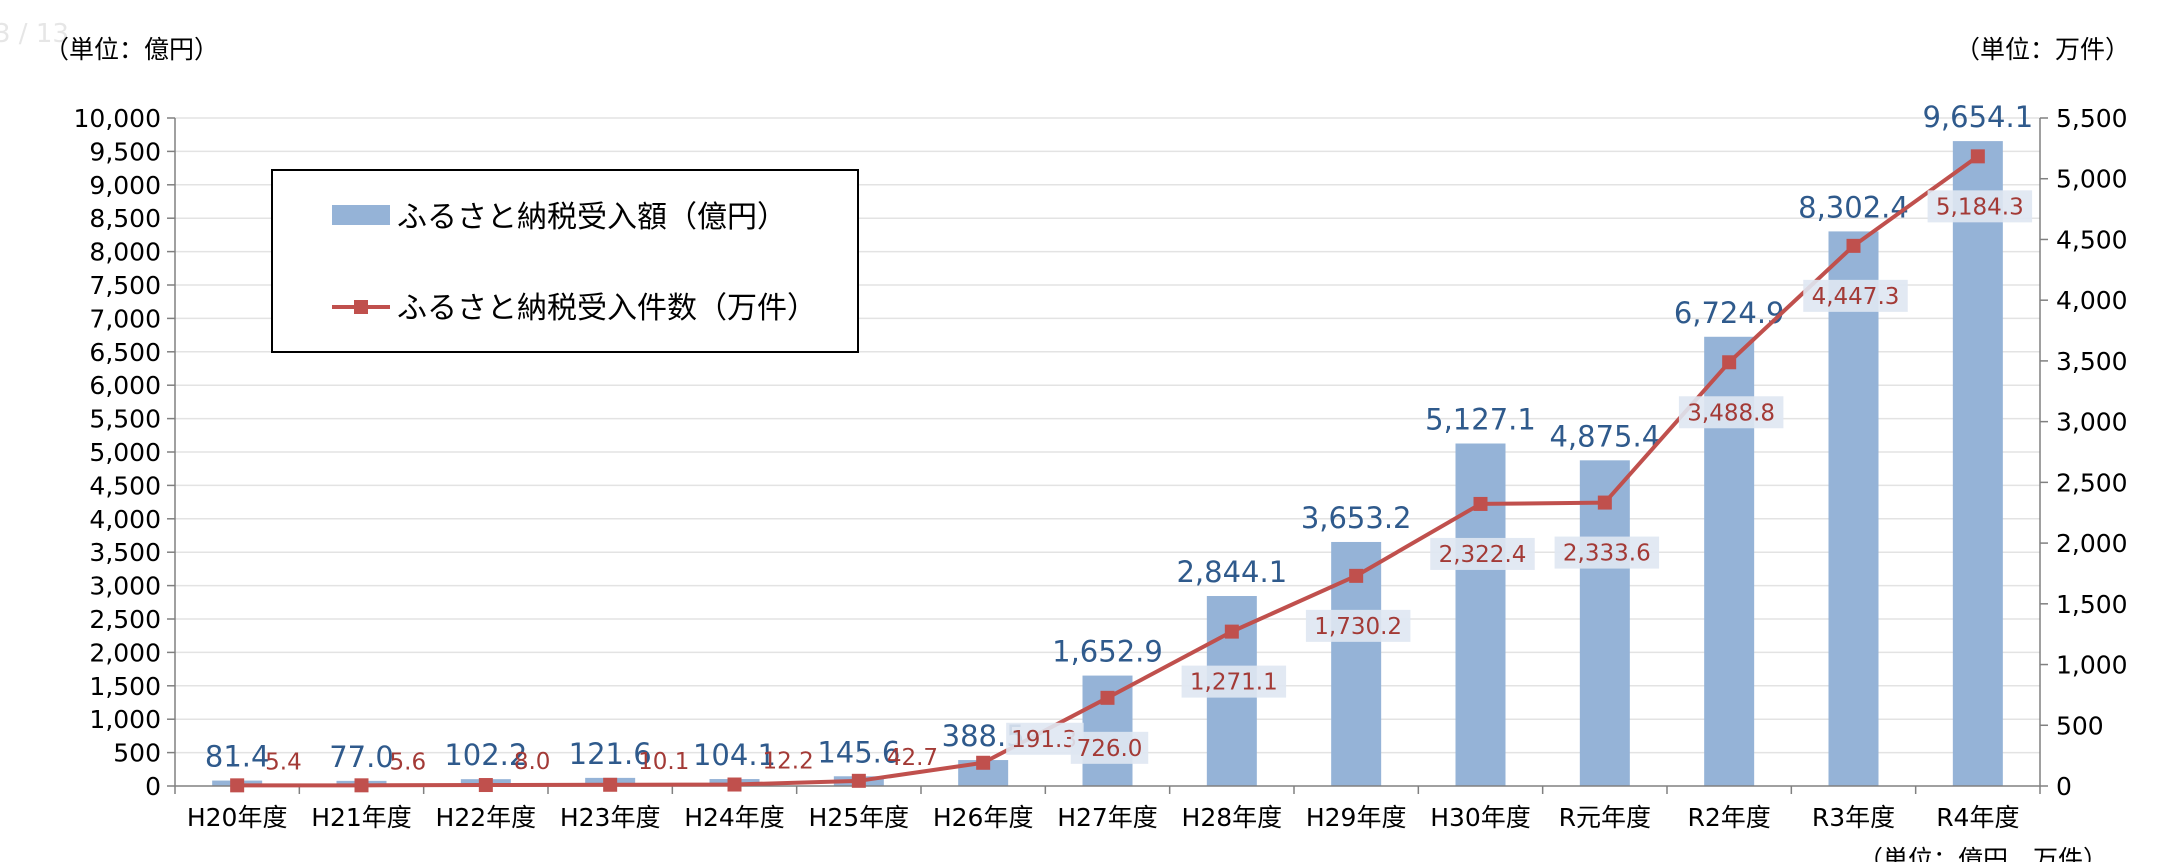 The width and height of the screenshot is (2172, 862). Describe the element at coordinates (1604, 436) in the screenshot. I see `bar-value-label: 4,875.4` at that location.